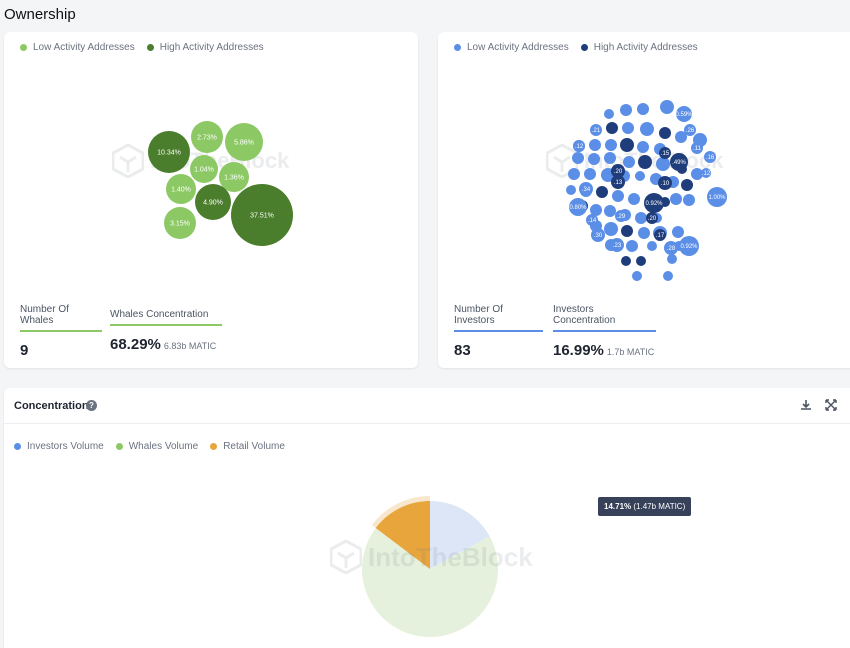  Describe the element at coordinates (59, 446) in the screenshot. I see `legend-investors-volume: Investors Volume` at that location.